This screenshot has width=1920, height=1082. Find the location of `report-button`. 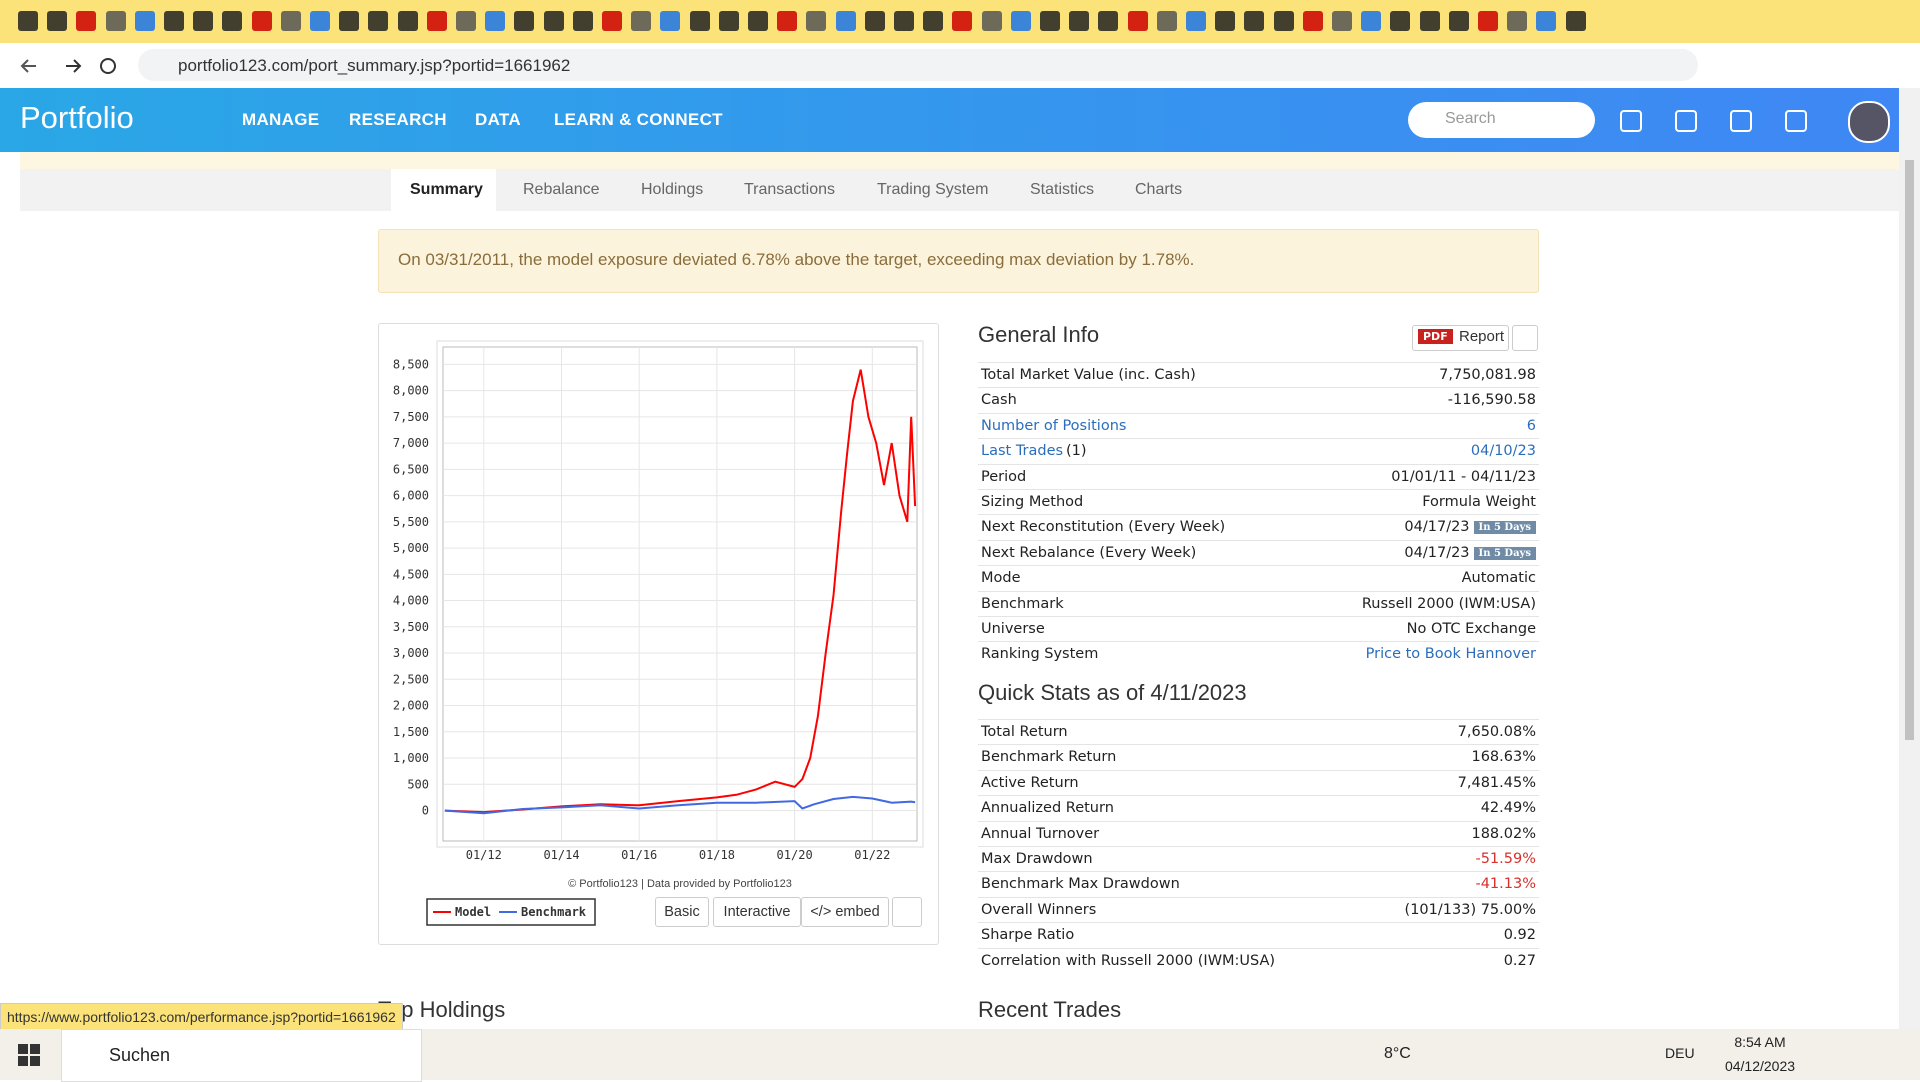

report-button is located at coordinates (1460, 338).